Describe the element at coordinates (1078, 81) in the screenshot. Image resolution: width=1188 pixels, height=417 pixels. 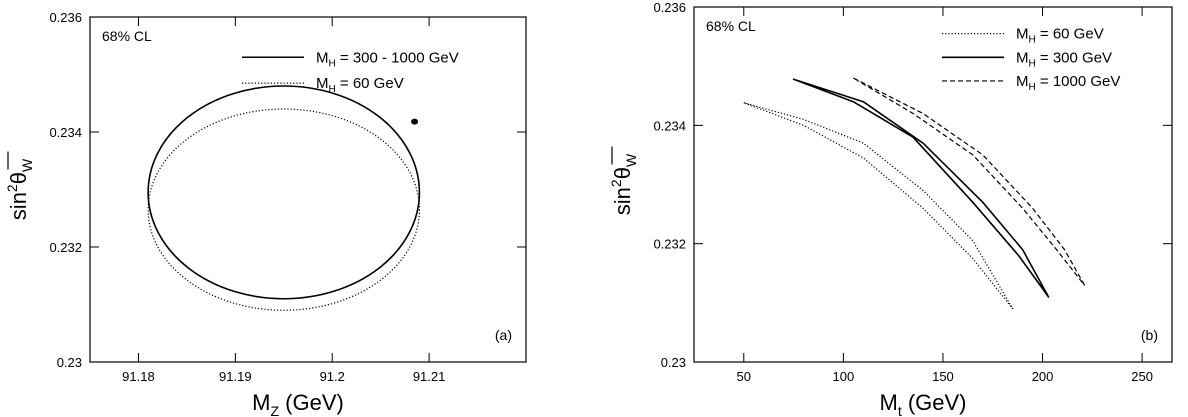
I see `legend-label-rest: = 1000 GeV` at that location.